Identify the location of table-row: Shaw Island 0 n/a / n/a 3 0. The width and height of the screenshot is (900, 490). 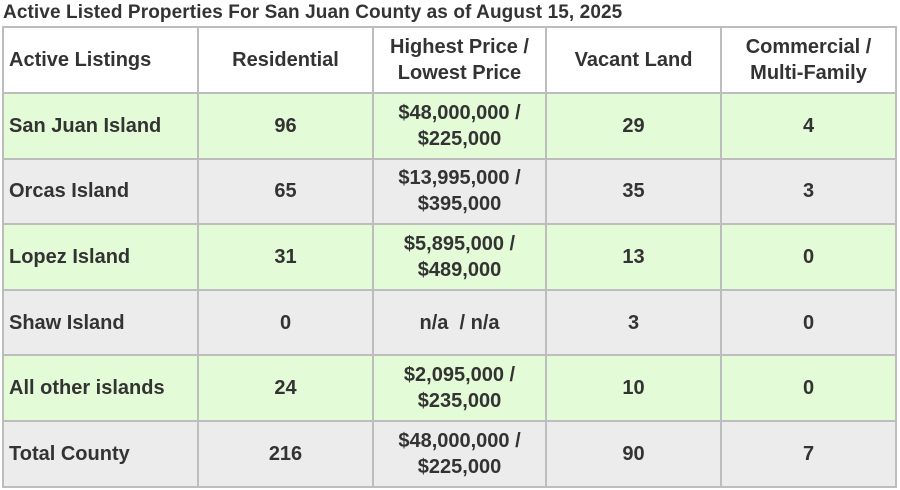
(450, 323).